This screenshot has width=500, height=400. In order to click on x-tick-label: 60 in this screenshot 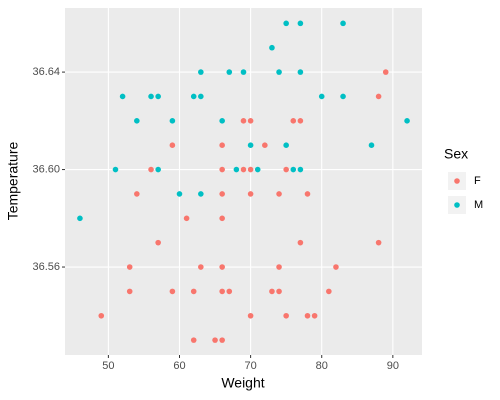, I will do `click(179, 366)`.